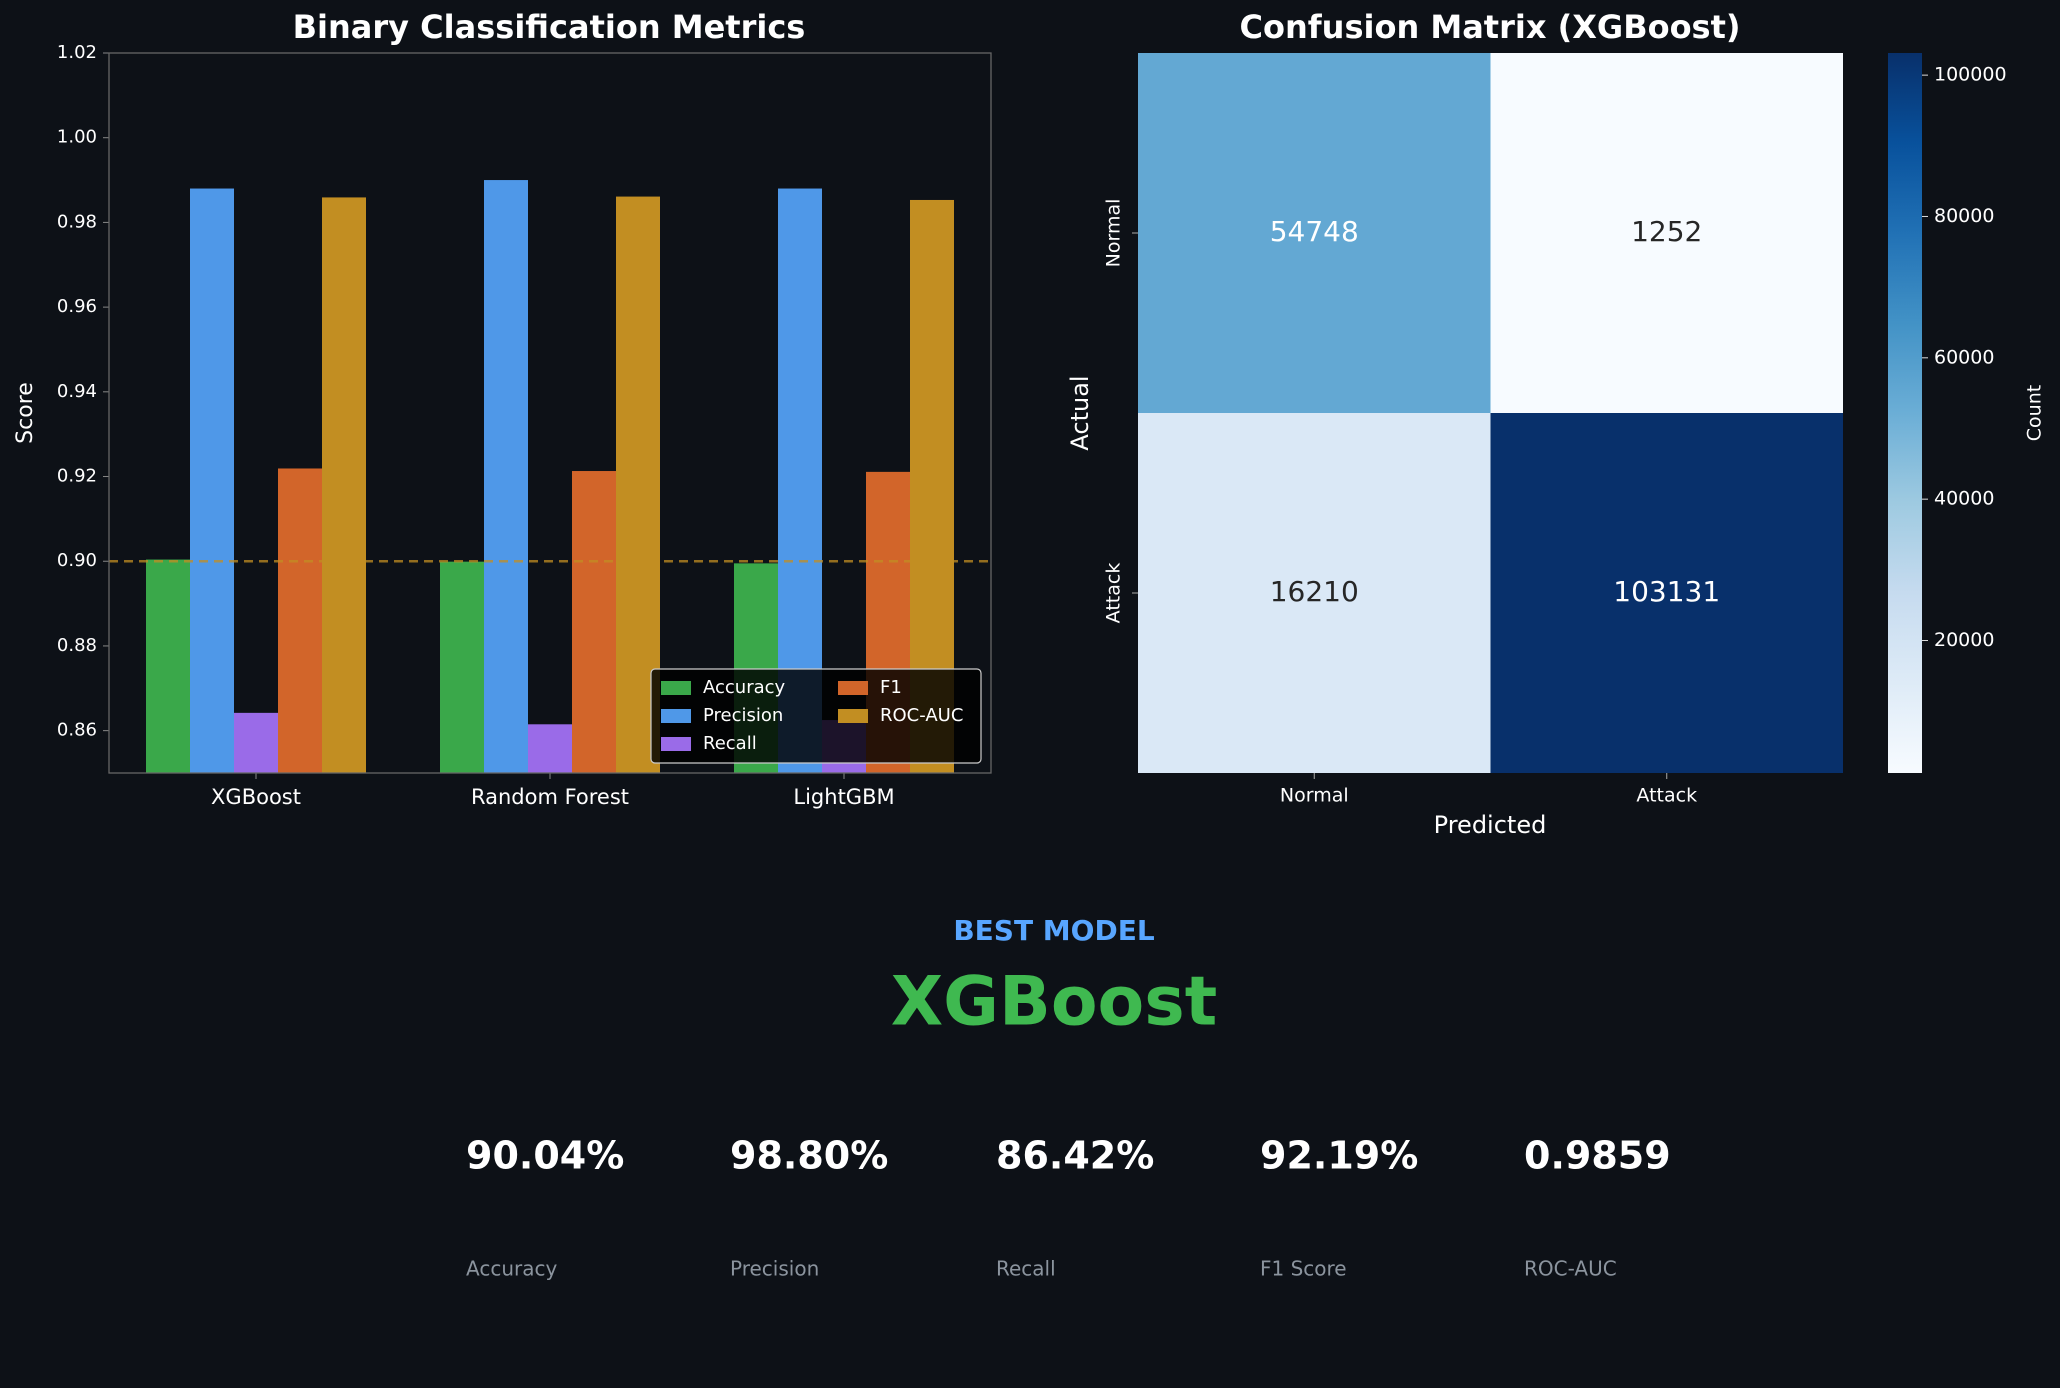 The height and width of the screenshot is (1388, 2060). What do you see at coordinates (1075, 1156) in the screenshot?
I see `metric-value: 86.42%` at bounding box center [1075, 1156].